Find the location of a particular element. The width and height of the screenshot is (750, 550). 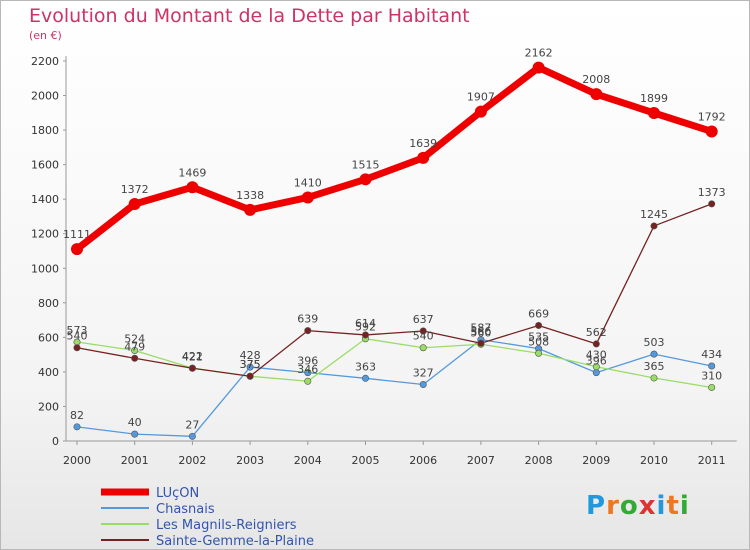

x-tick-label: 2004 is located at coordinates (308, 460).